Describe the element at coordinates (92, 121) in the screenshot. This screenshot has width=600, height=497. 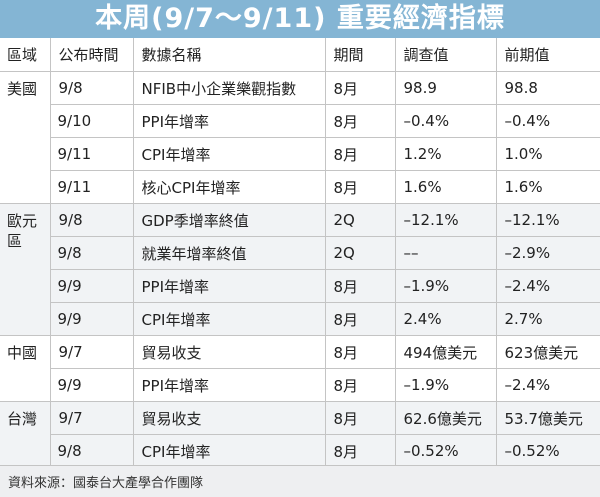
I see `date-cell: 9/10` at that location.